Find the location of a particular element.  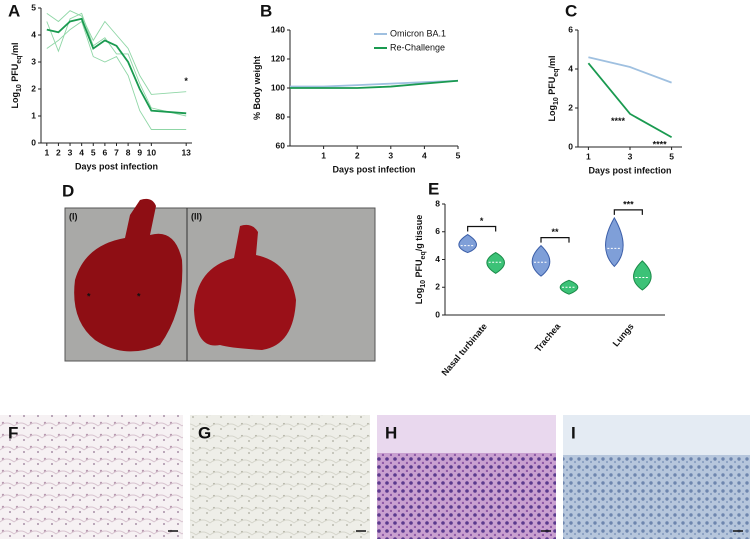

panel-label: B is located at coordinates (266, 10).